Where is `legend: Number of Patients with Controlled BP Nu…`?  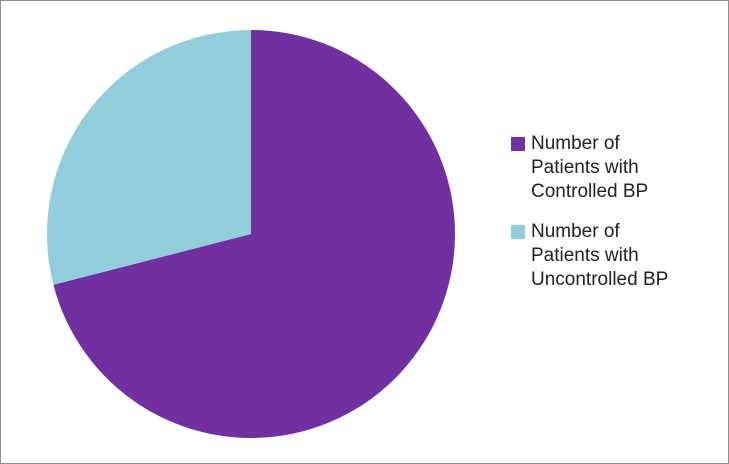
legend: Number of Patients with Controlled BP Nu… is located at coordinates (616, 220).